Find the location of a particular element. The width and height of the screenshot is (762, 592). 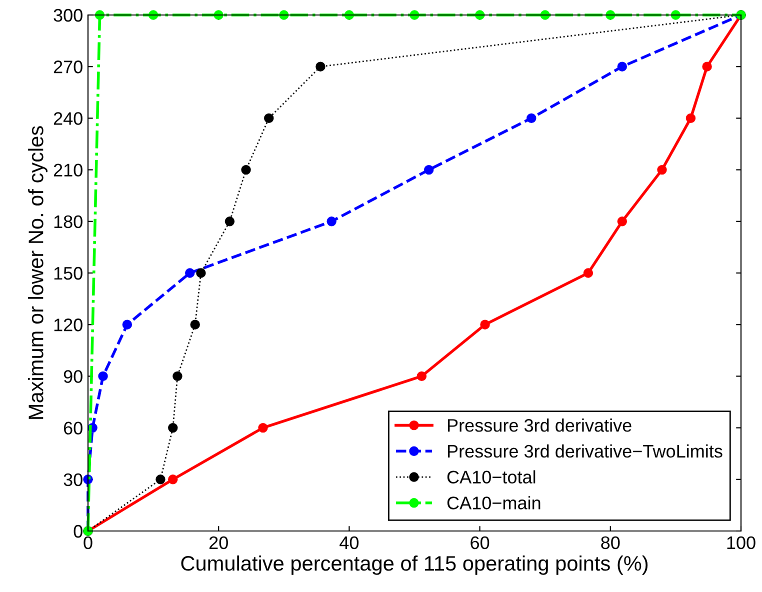

x-tick-label: 20 is located at coordinates (218, 543).